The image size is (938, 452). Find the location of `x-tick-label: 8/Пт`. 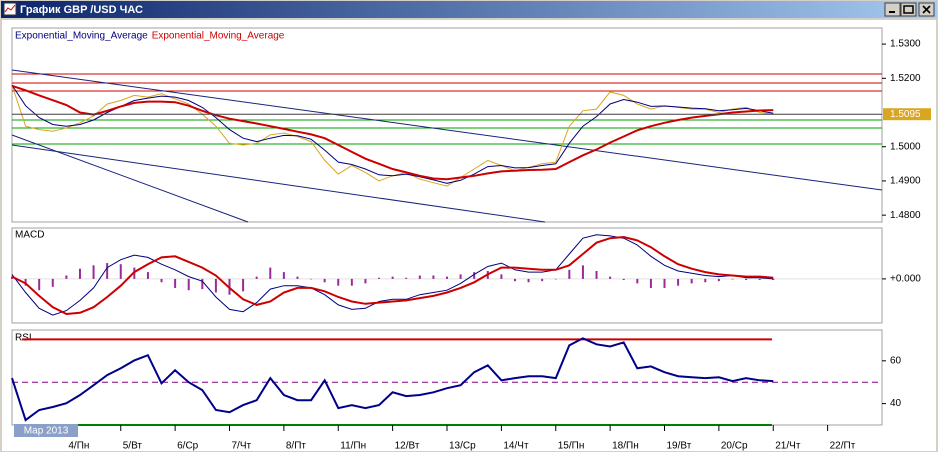

x-tick-label: 8/Пт is located at coordinates (296, 446).